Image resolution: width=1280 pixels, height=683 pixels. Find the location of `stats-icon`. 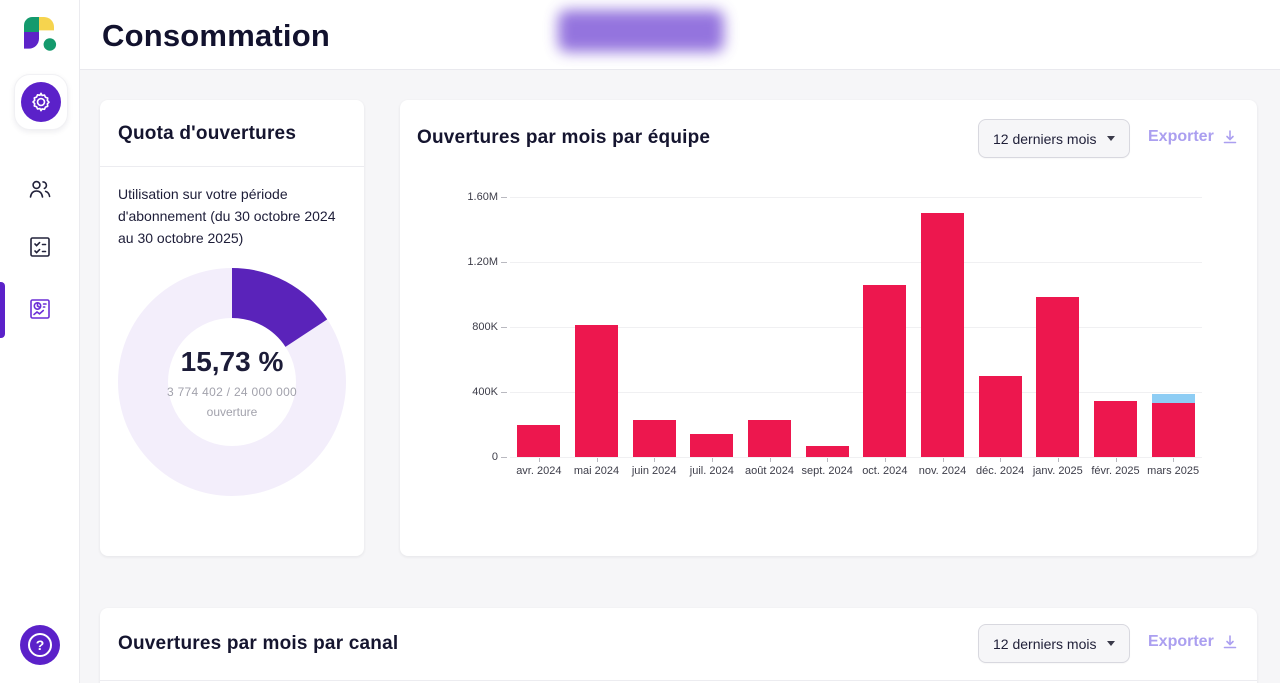

stats-icon is located at coordinates (40, 309).